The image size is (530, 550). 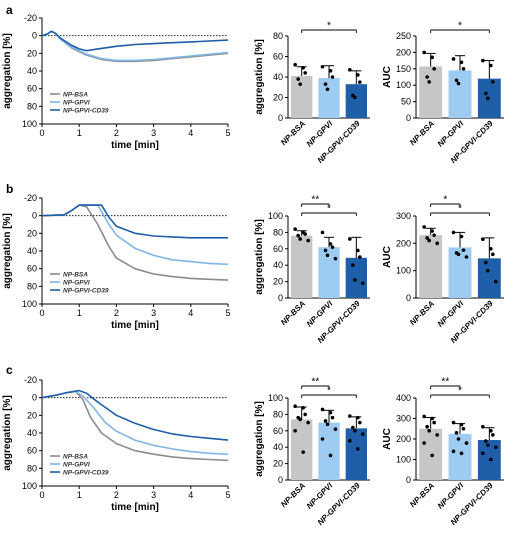 What do you see at coordinates (408, 298) in the screenshot?
I see `row1-auc-ytick-label: 0` at bounding box center [408, 298].